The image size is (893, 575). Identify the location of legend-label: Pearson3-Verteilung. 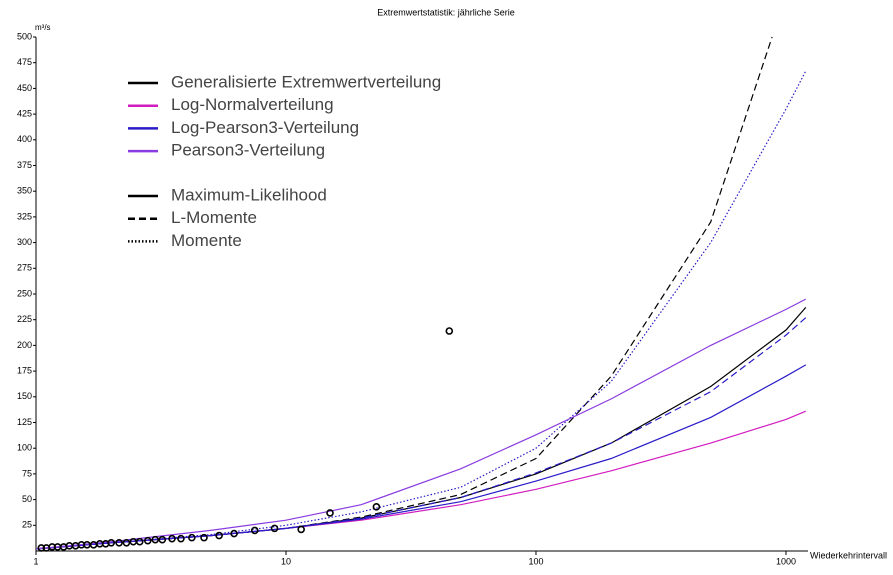
(248, 150).